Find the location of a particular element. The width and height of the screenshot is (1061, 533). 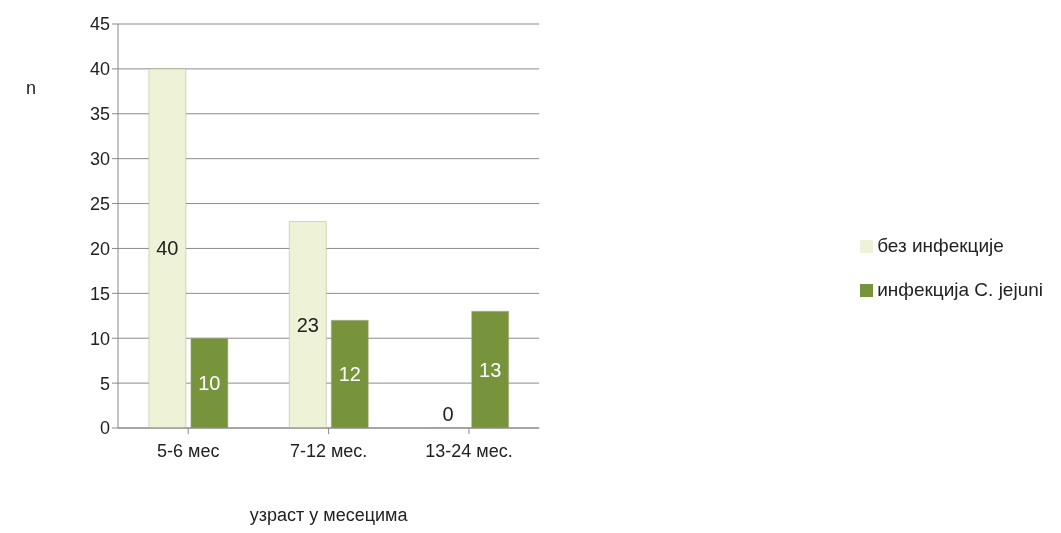

y-tick-label: 40 is located at coordinates (99, 69).